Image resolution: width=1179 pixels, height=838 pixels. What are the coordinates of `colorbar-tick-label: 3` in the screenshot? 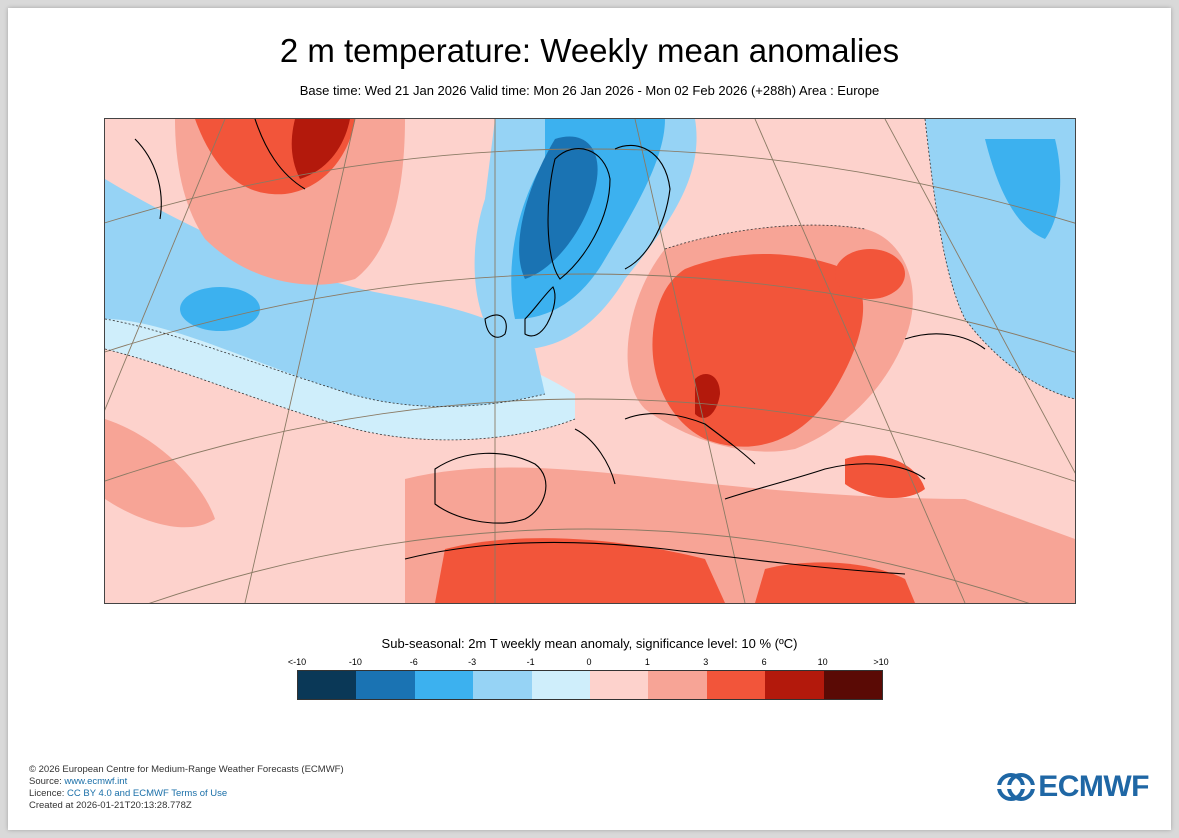 It's located at (706, 662).